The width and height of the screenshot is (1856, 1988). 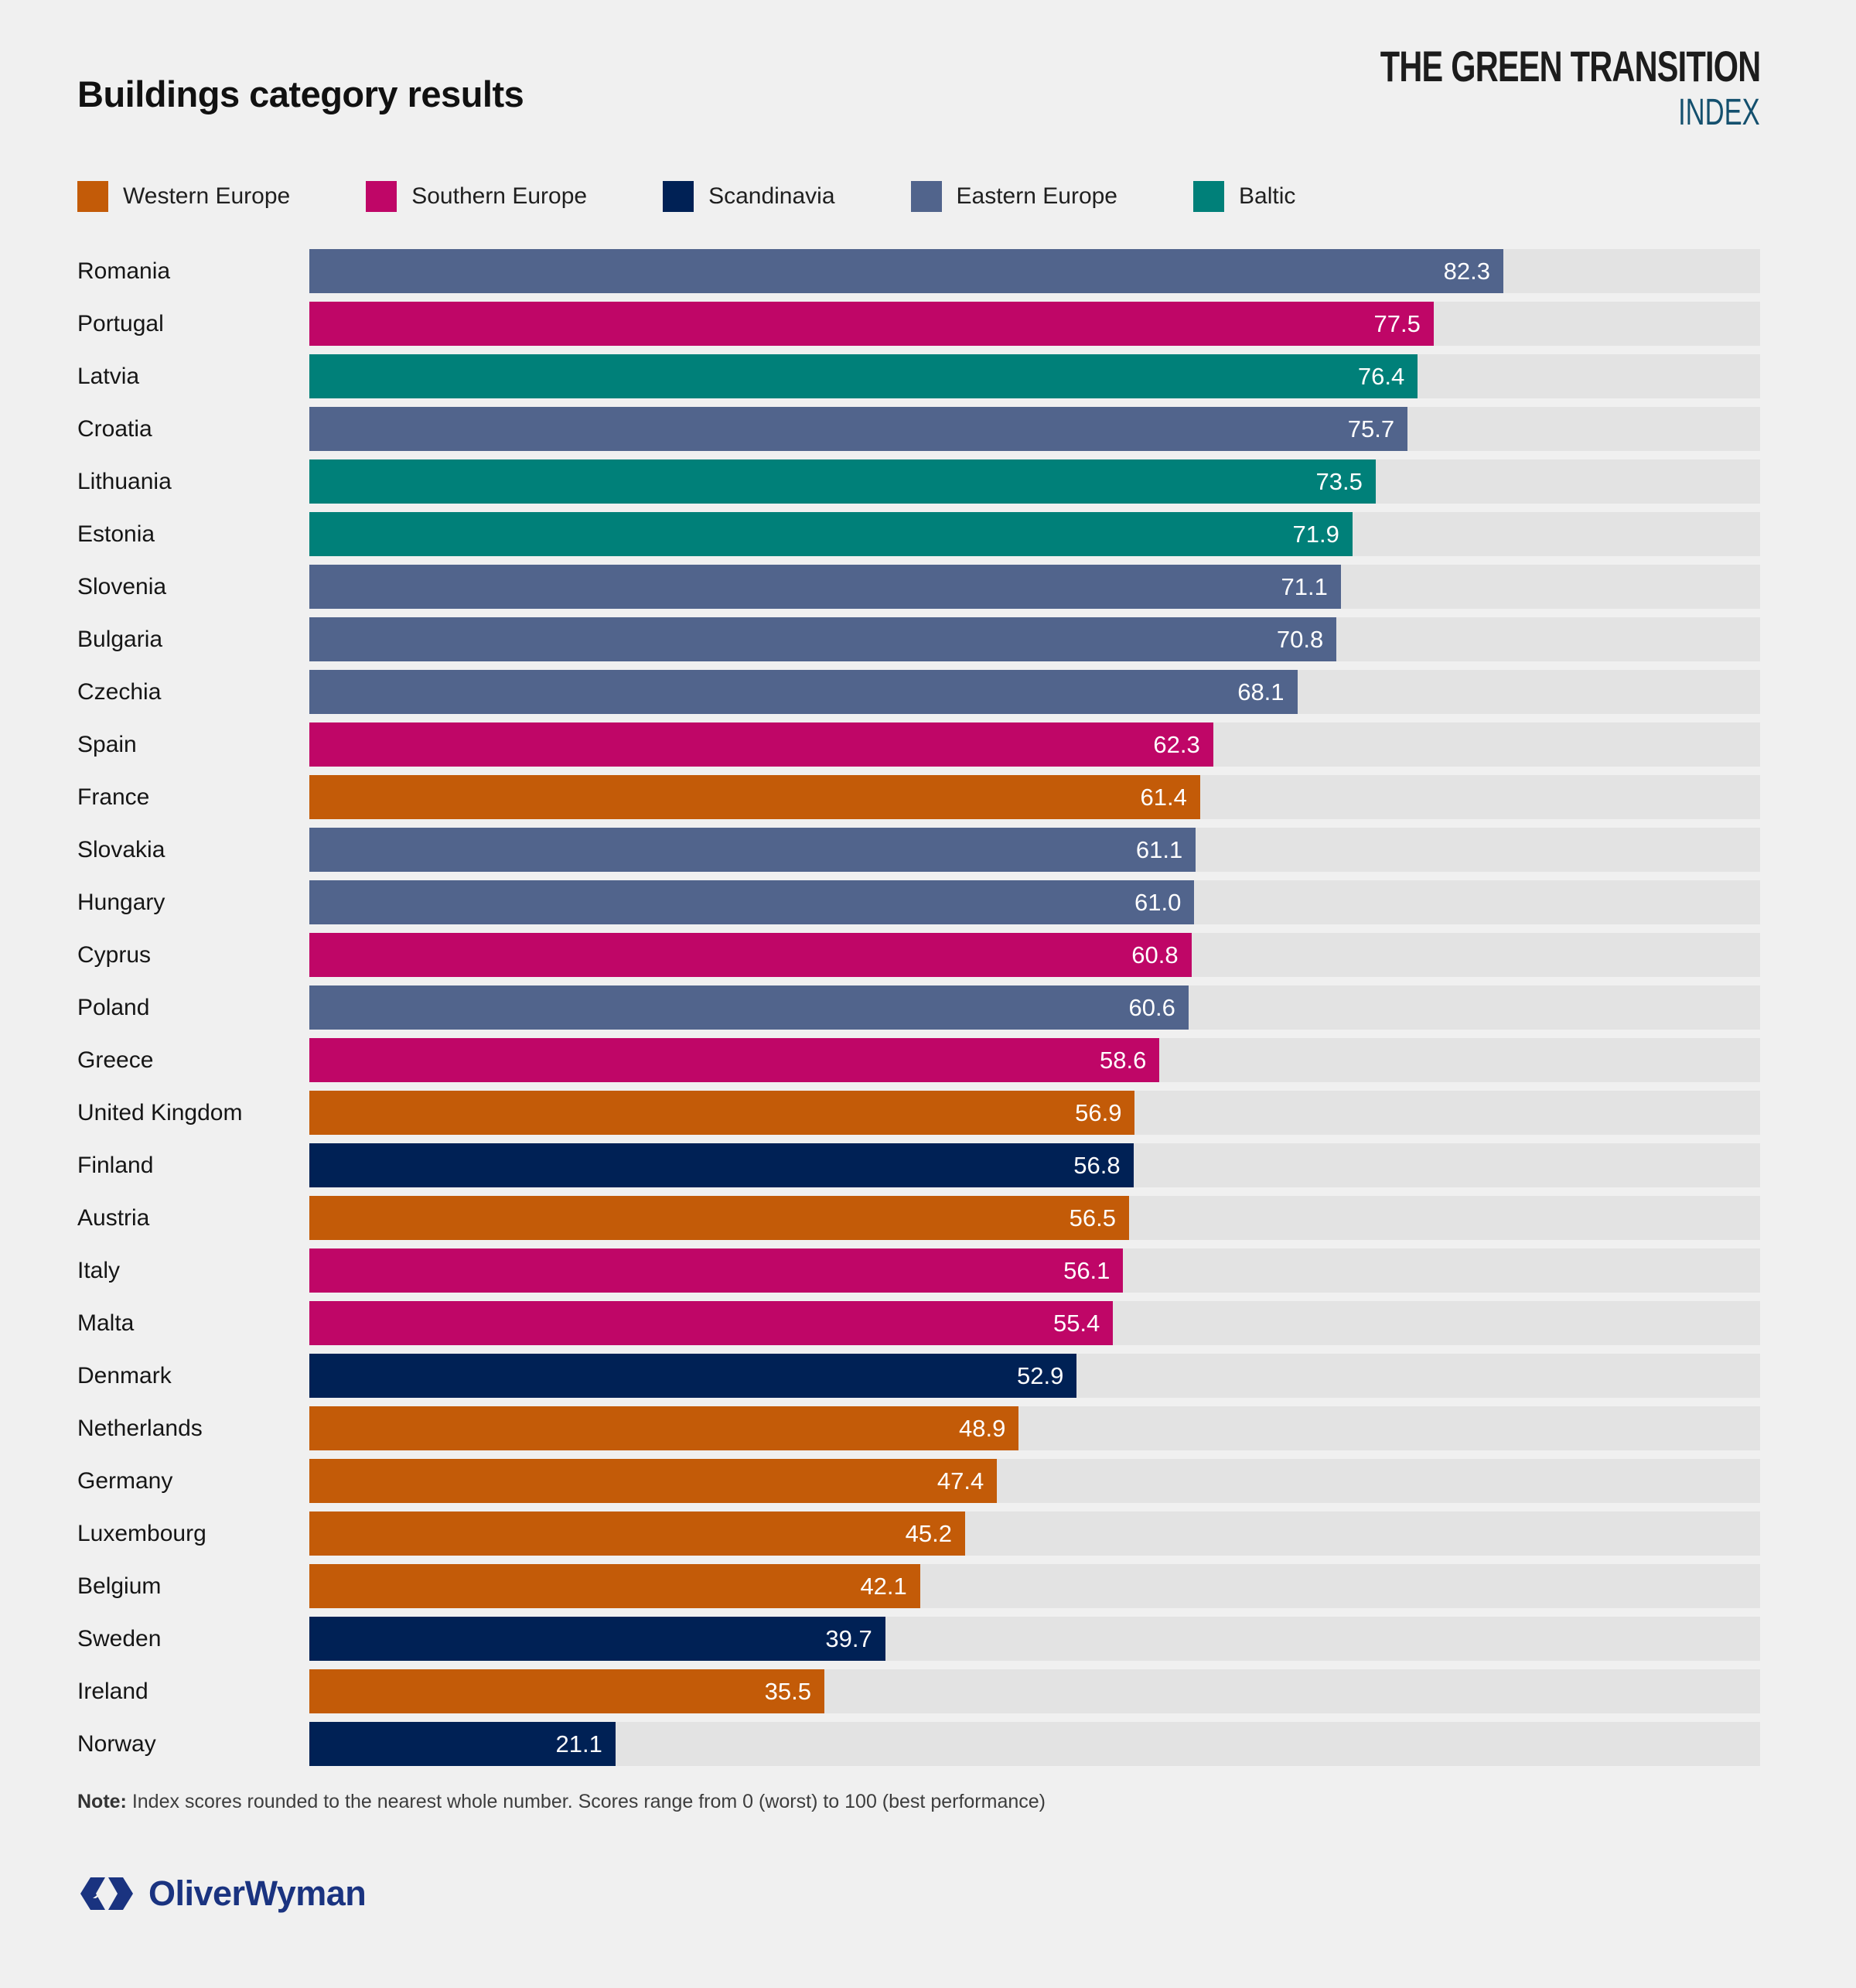 What do you see at coordinates (116, 1744) in the screenshot?
I see `country-label: Norway` at bounding box center [116, 1744].